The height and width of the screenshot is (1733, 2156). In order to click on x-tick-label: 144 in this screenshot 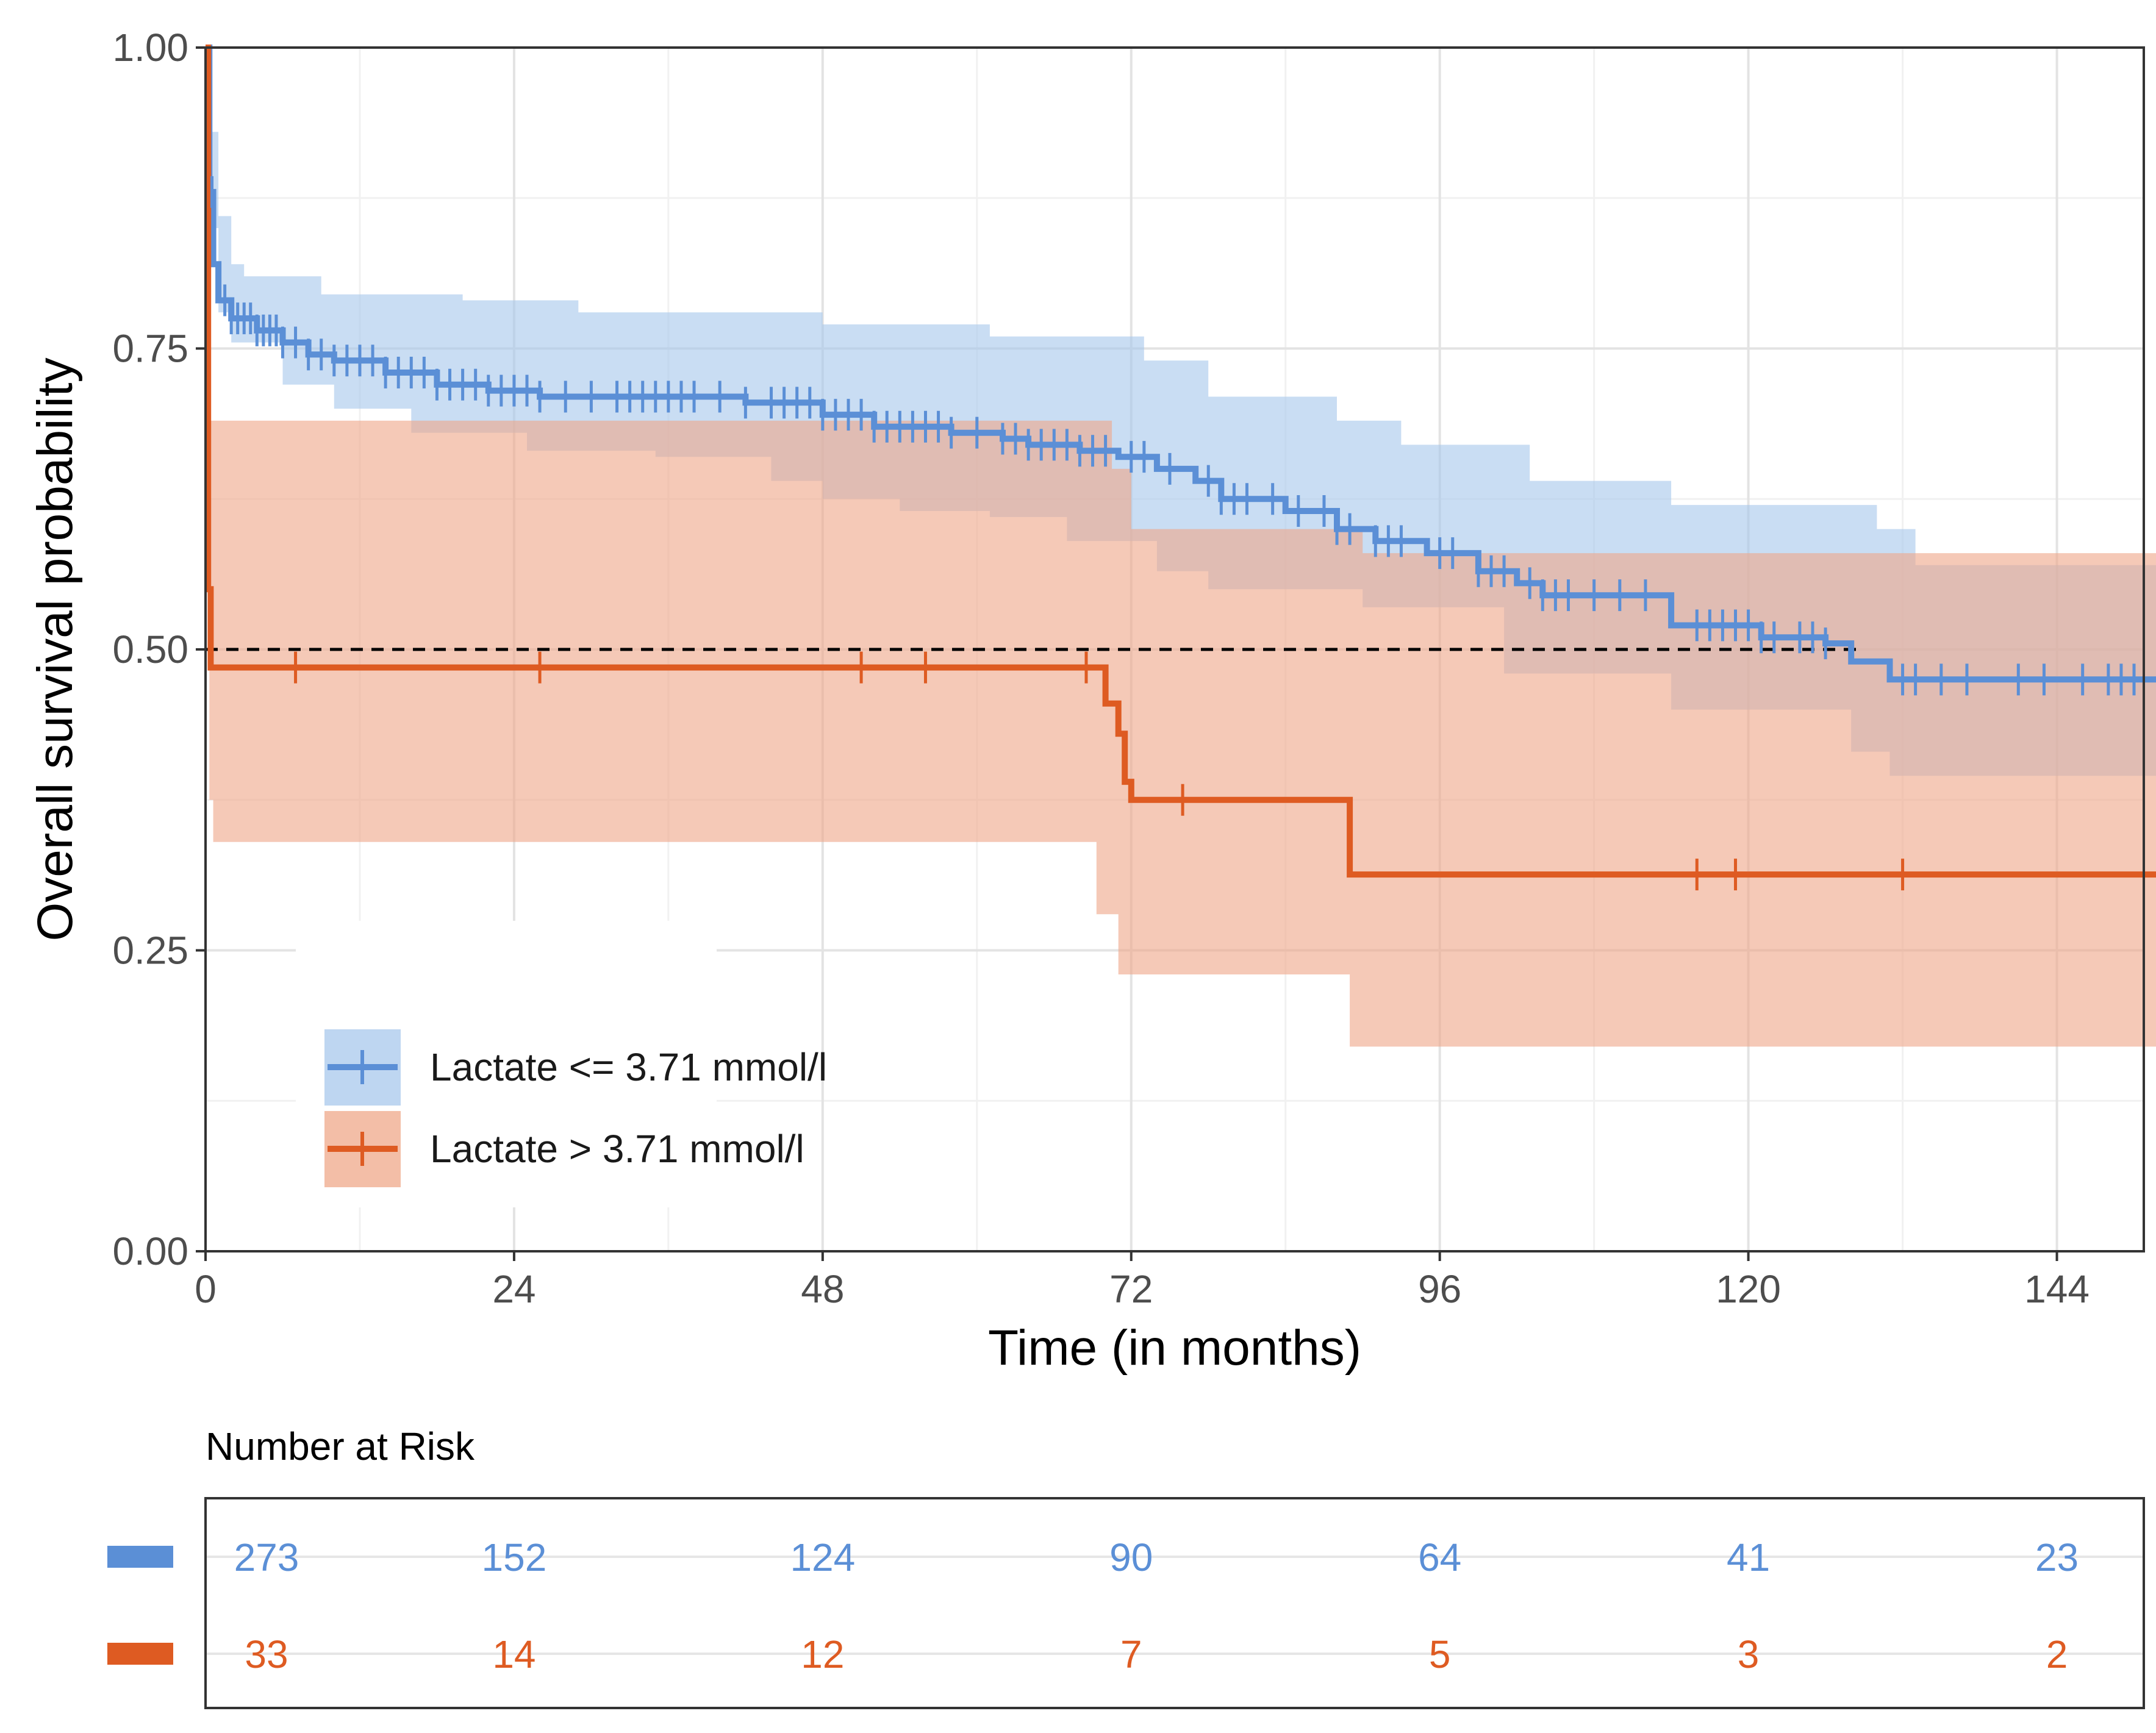, I will do `click(2057, 1289)`.